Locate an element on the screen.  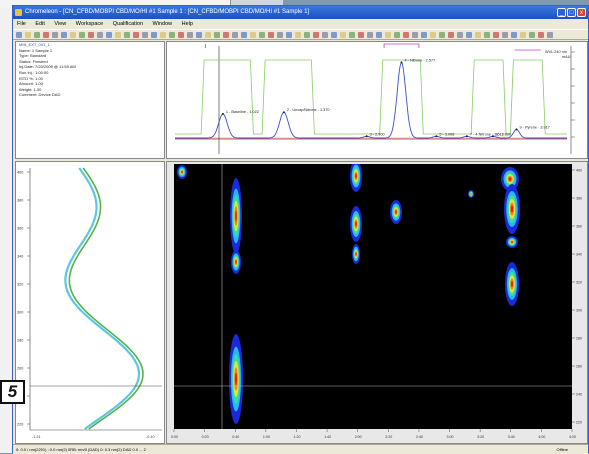
iso-x-tick-label: 2:20 is located at coordinates (388, 437).